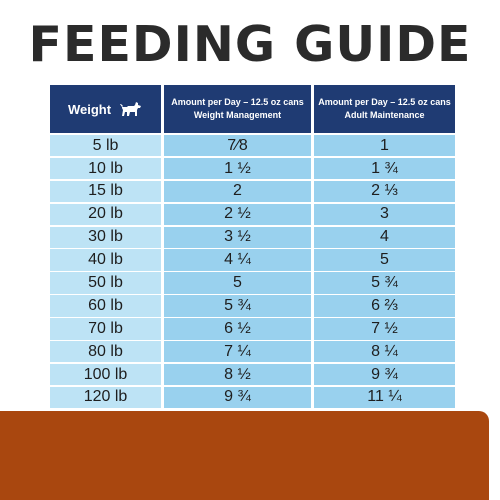 Image resolution: width=500 pixels, height=500 pixels. Describe the element at coordinates (237, 115) in the screenshot. I see `header-col2-line2: Weight Management` at that location.